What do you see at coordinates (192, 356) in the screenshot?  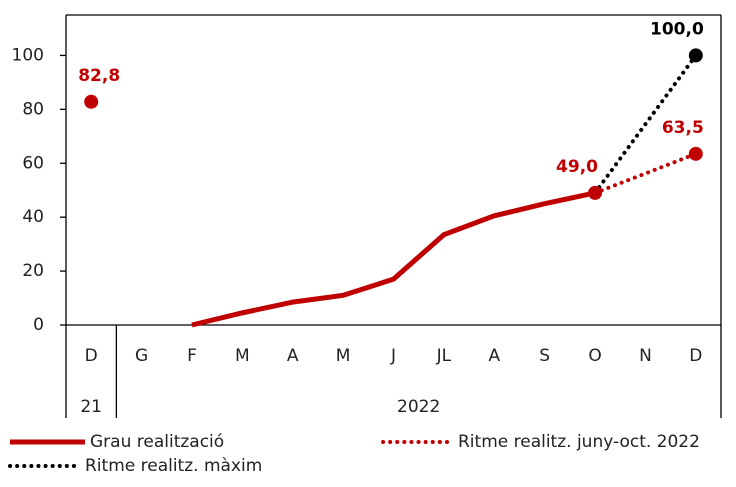 I see `x-tick-label: F` at bounding box center [192, 356].